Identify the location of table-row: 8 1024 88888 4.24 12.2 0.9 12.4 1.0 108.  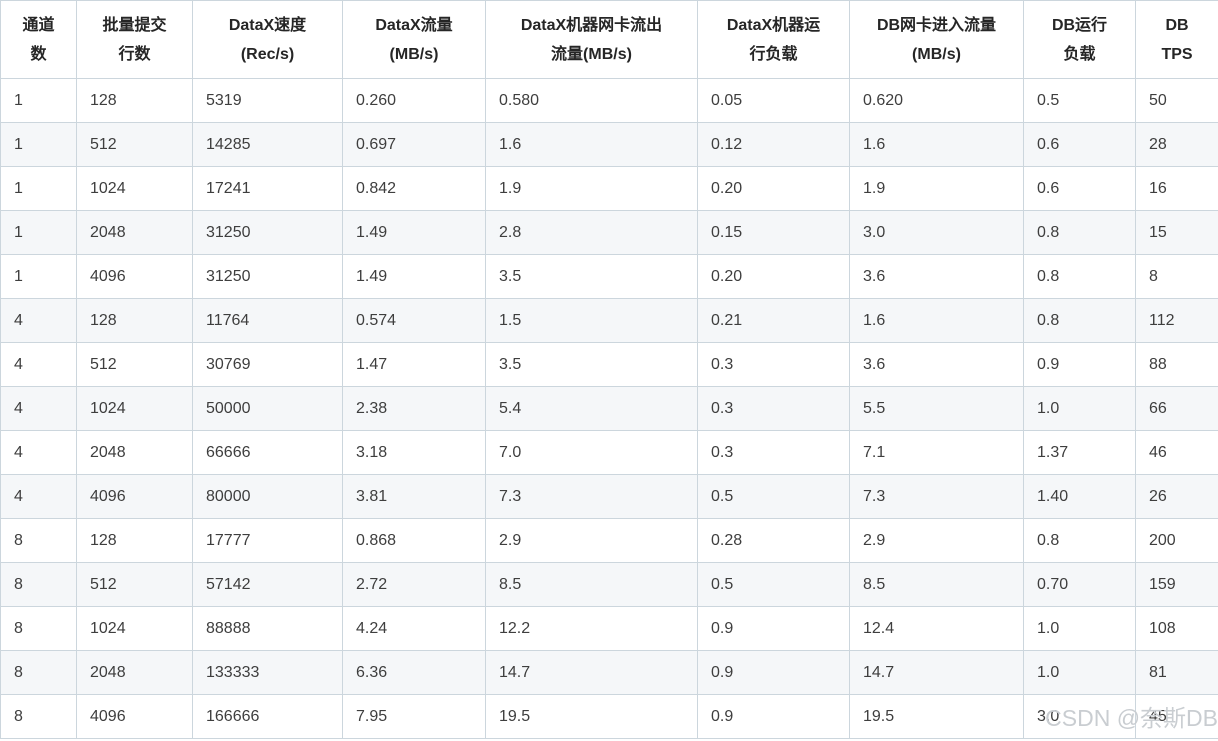
(609, 628).